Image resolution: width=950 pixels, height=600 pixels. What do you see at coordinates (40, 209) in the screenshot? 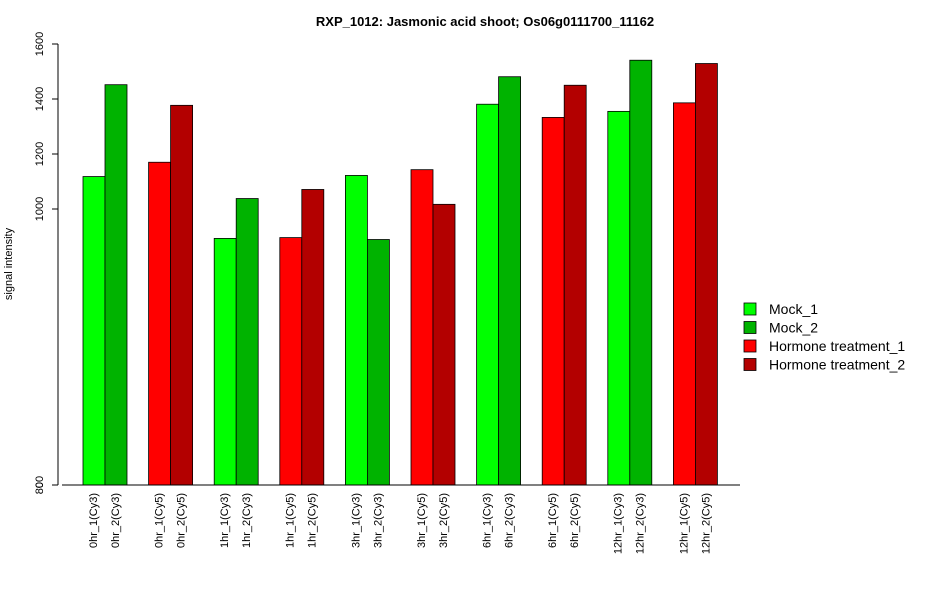
I see `y-tick-label: 1000` at bounding box center [40, 209].